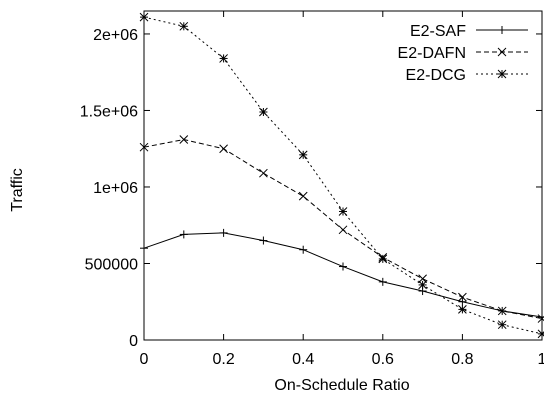 The height and width of the screenshot is (401, 544). I want to click on legend: E2-SAF E2-DAFN E2-DCG, so click(463, 53).